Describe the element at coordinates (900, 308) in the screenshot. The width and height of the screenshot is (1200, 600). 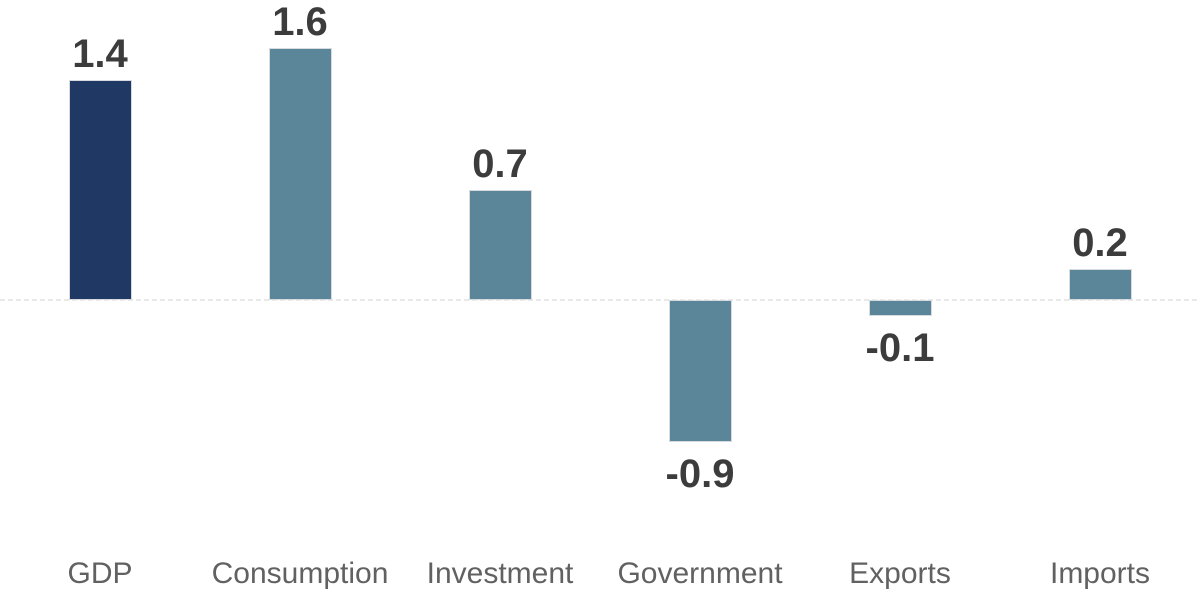
I see `bar-exports` at that location.